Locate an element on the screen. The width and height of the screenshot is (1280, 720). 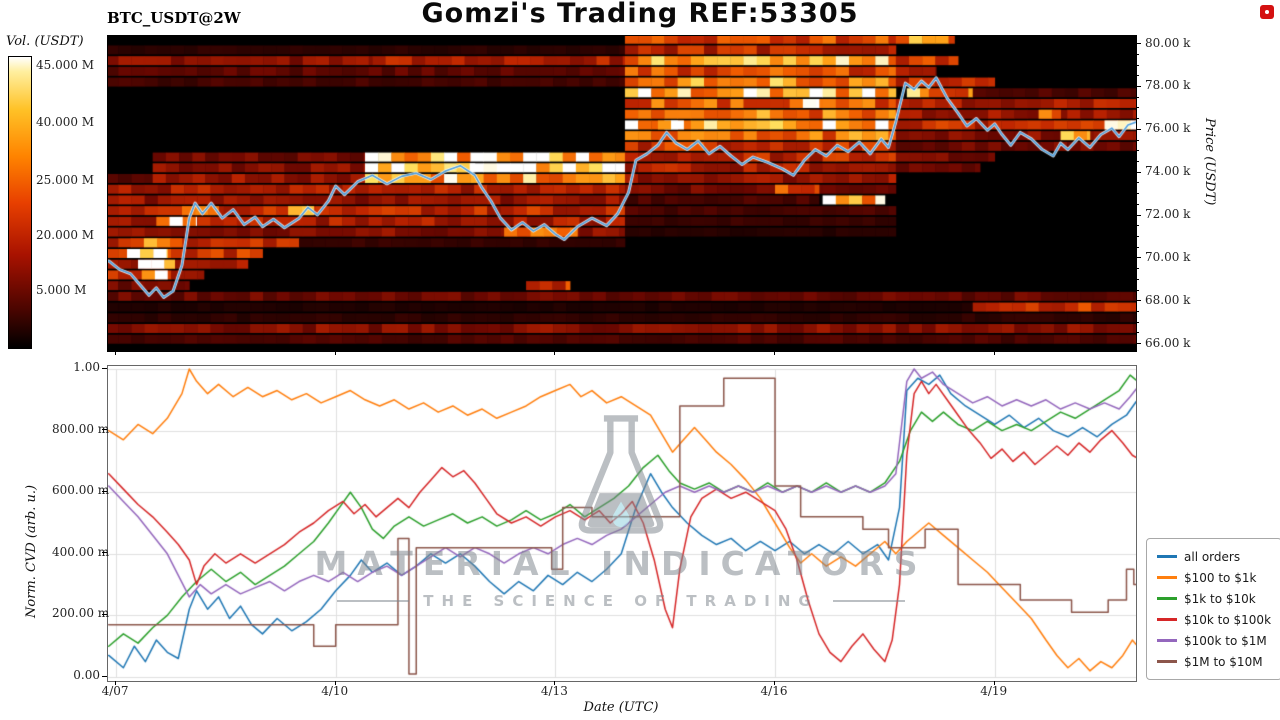
legend-item: $10k to $100k is located at coordinates (1214, 619).